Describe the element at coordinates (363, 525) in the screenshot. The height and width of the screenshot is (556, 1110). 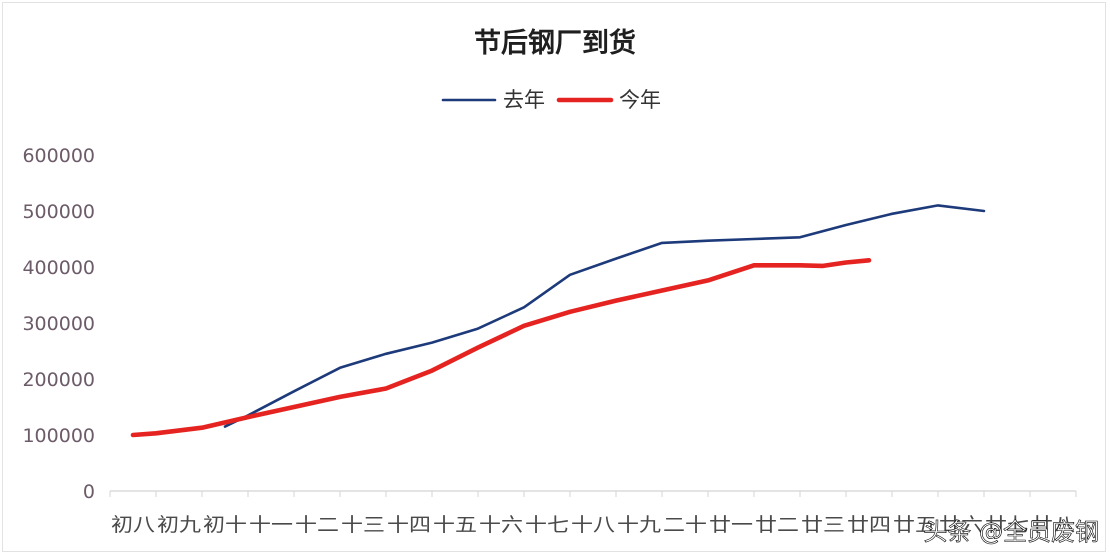
I see `x-tick-label-5: 十三` at that location.